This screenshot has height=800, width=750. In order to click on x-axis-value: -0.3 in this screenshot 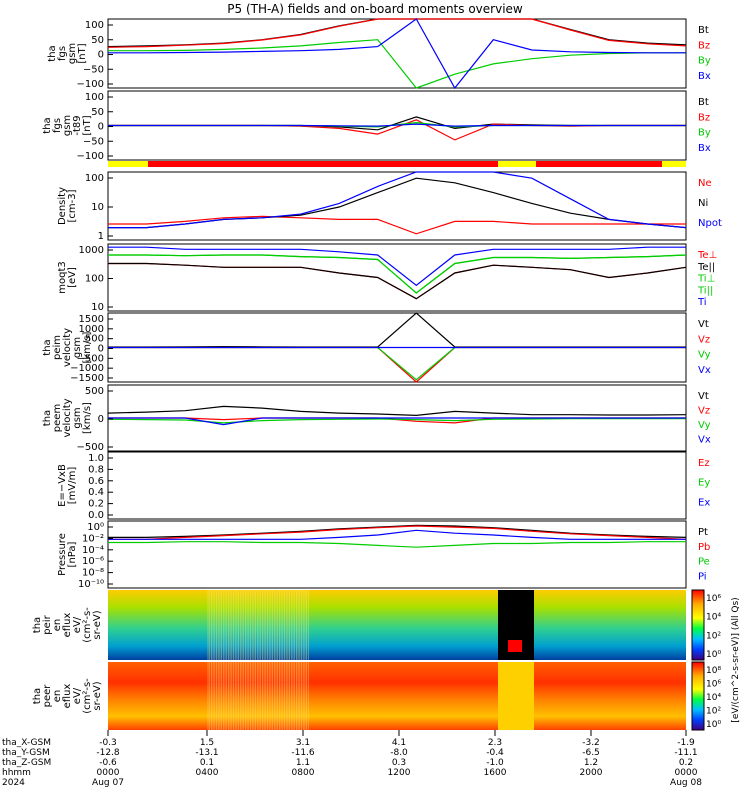, I will do `click(108, 743)`.